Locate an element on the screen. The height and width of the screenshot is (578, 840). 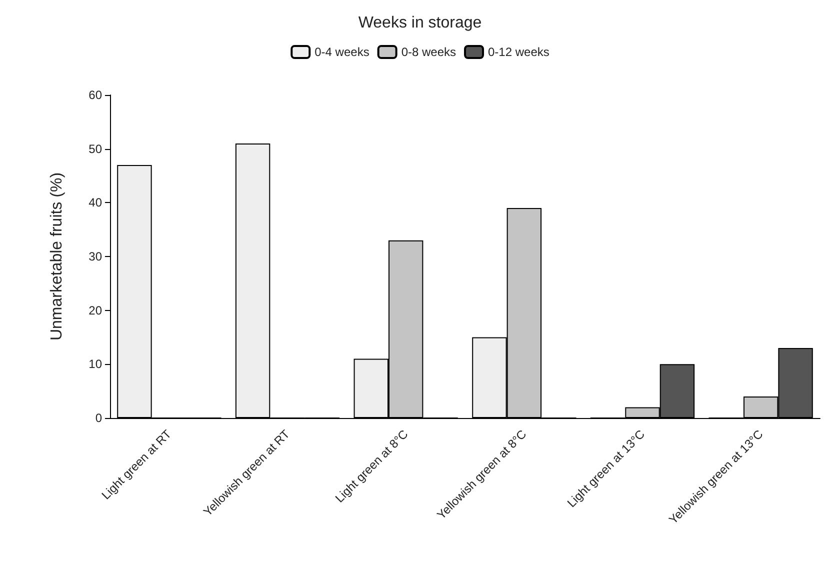
y-tick-label: 10 is located at coordinates (95, 364).